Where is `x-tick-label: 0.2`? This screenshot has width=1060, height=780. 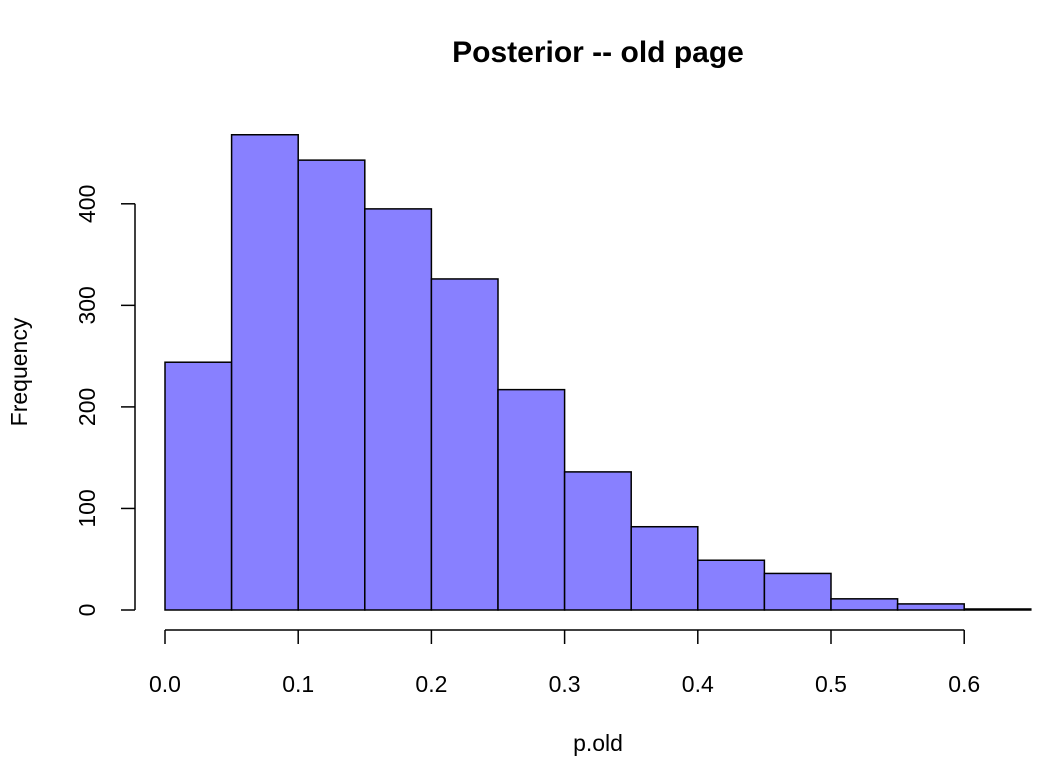 x-tick-label: 0.2 is located at coordinates (431, 684).